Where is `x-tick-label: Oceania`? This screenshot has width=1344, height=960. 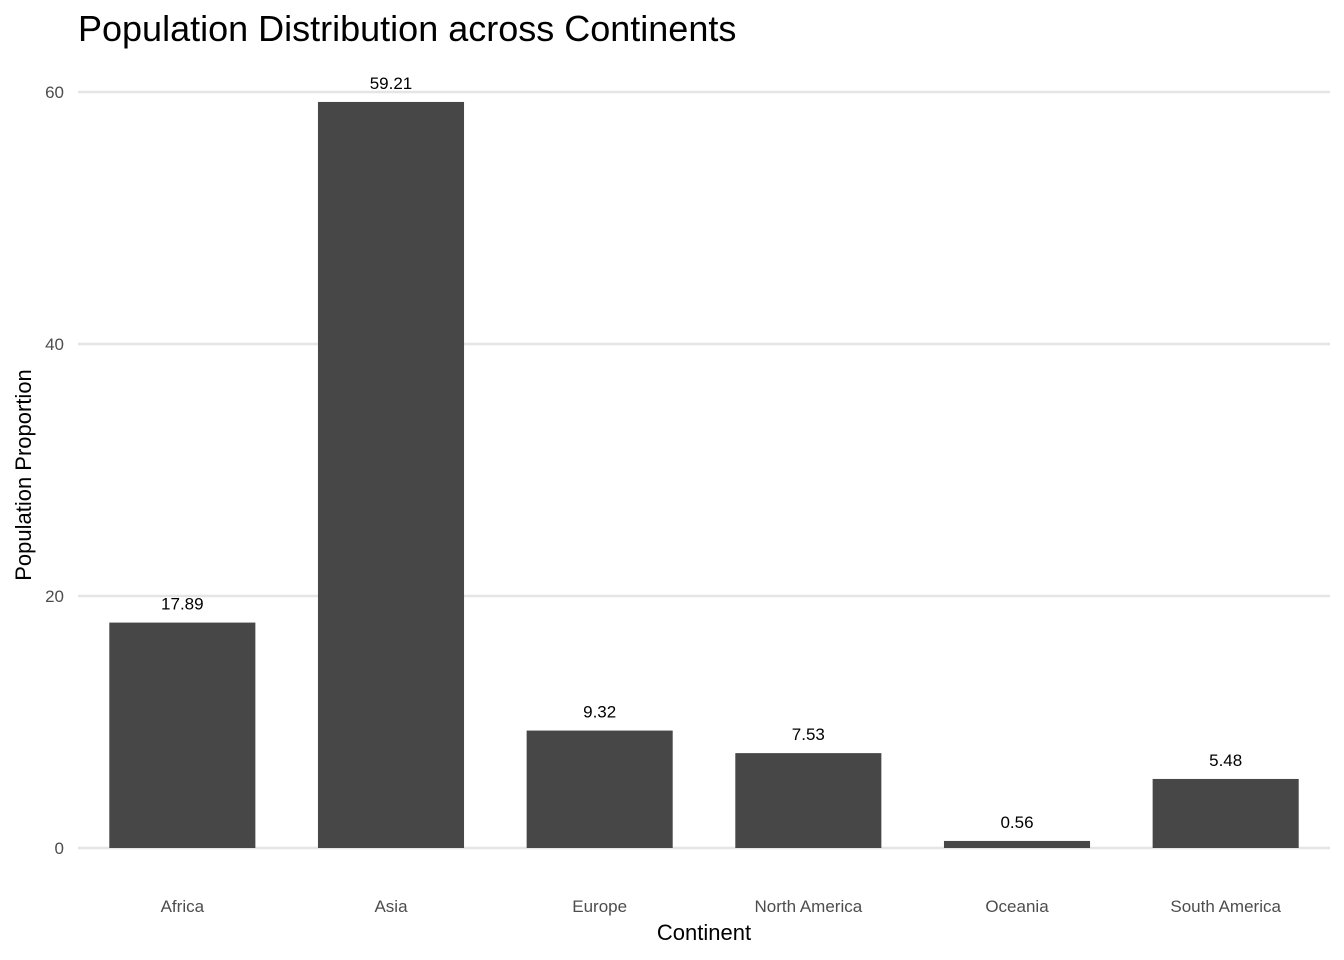 x-tick-label: Oceania is located at coordinates (1017, 906).